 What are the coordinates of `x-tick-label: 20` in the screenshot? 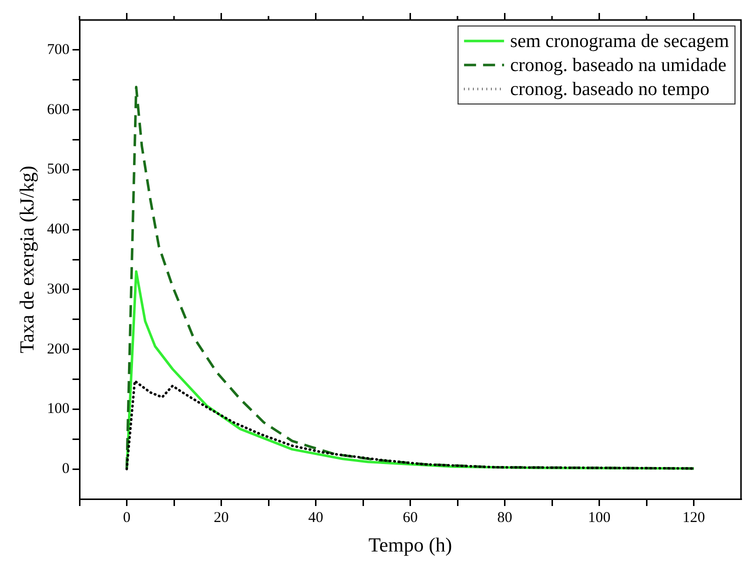 It's located at (221, 518).